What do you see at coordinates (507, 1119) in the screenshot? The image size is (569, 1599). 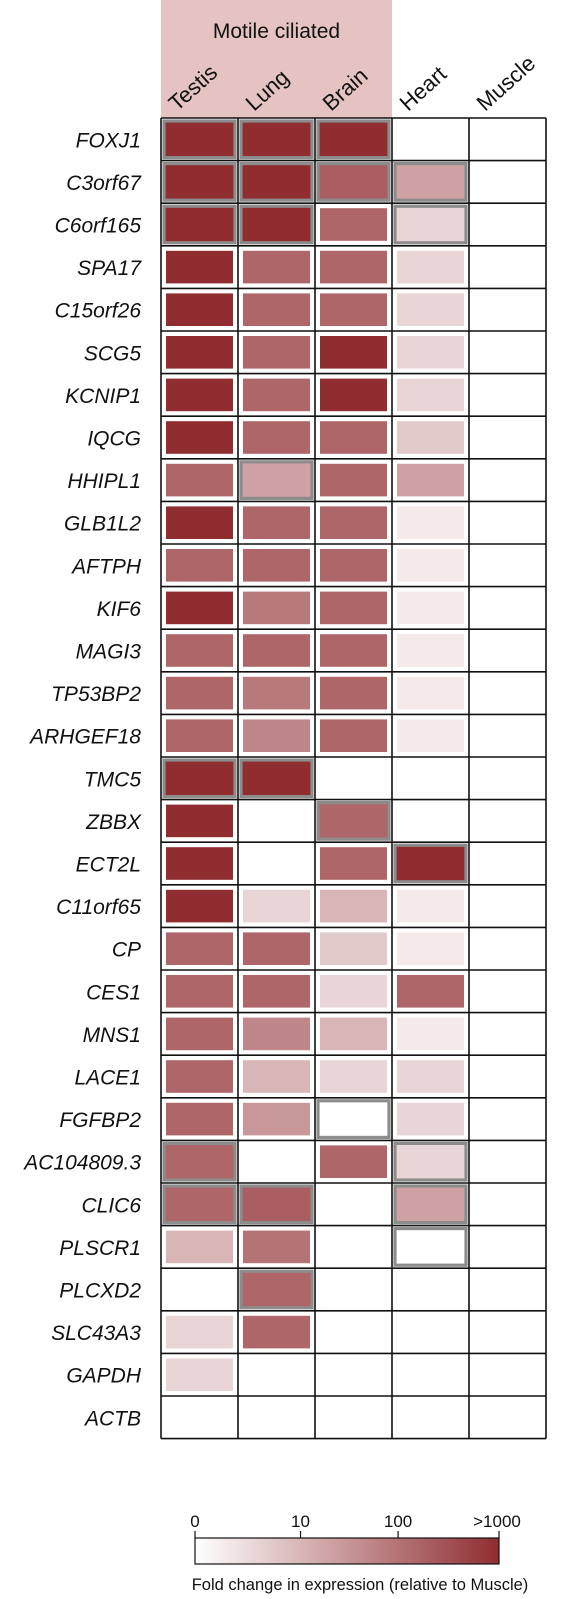 I see `cell-fgfbp2-muscle` at bounding box center [507, 1119].